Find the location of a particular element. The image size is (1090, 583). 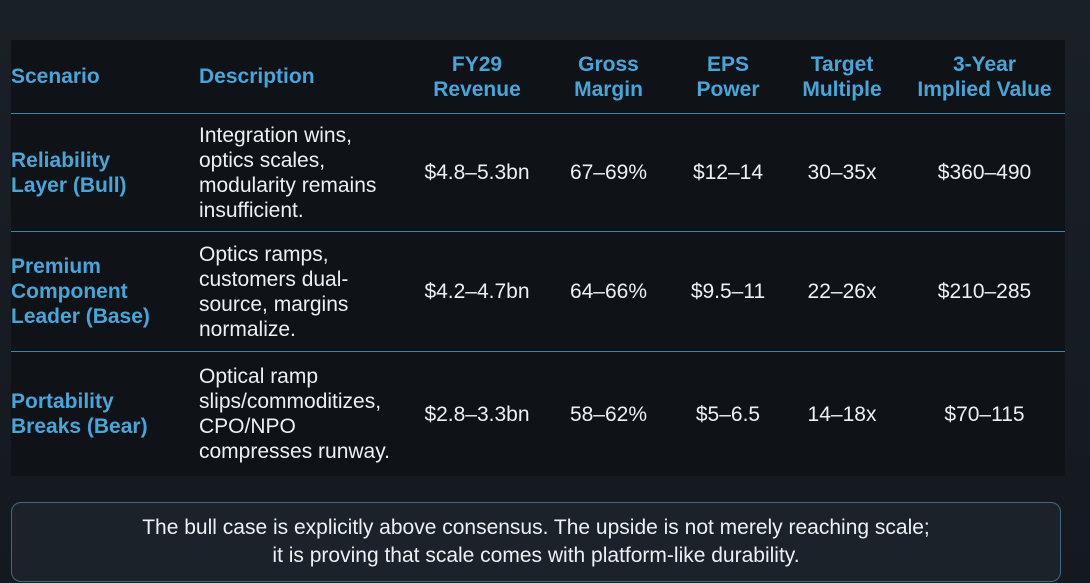

header-gross-margin: Gross Margin is located at coordinates (608, 77).